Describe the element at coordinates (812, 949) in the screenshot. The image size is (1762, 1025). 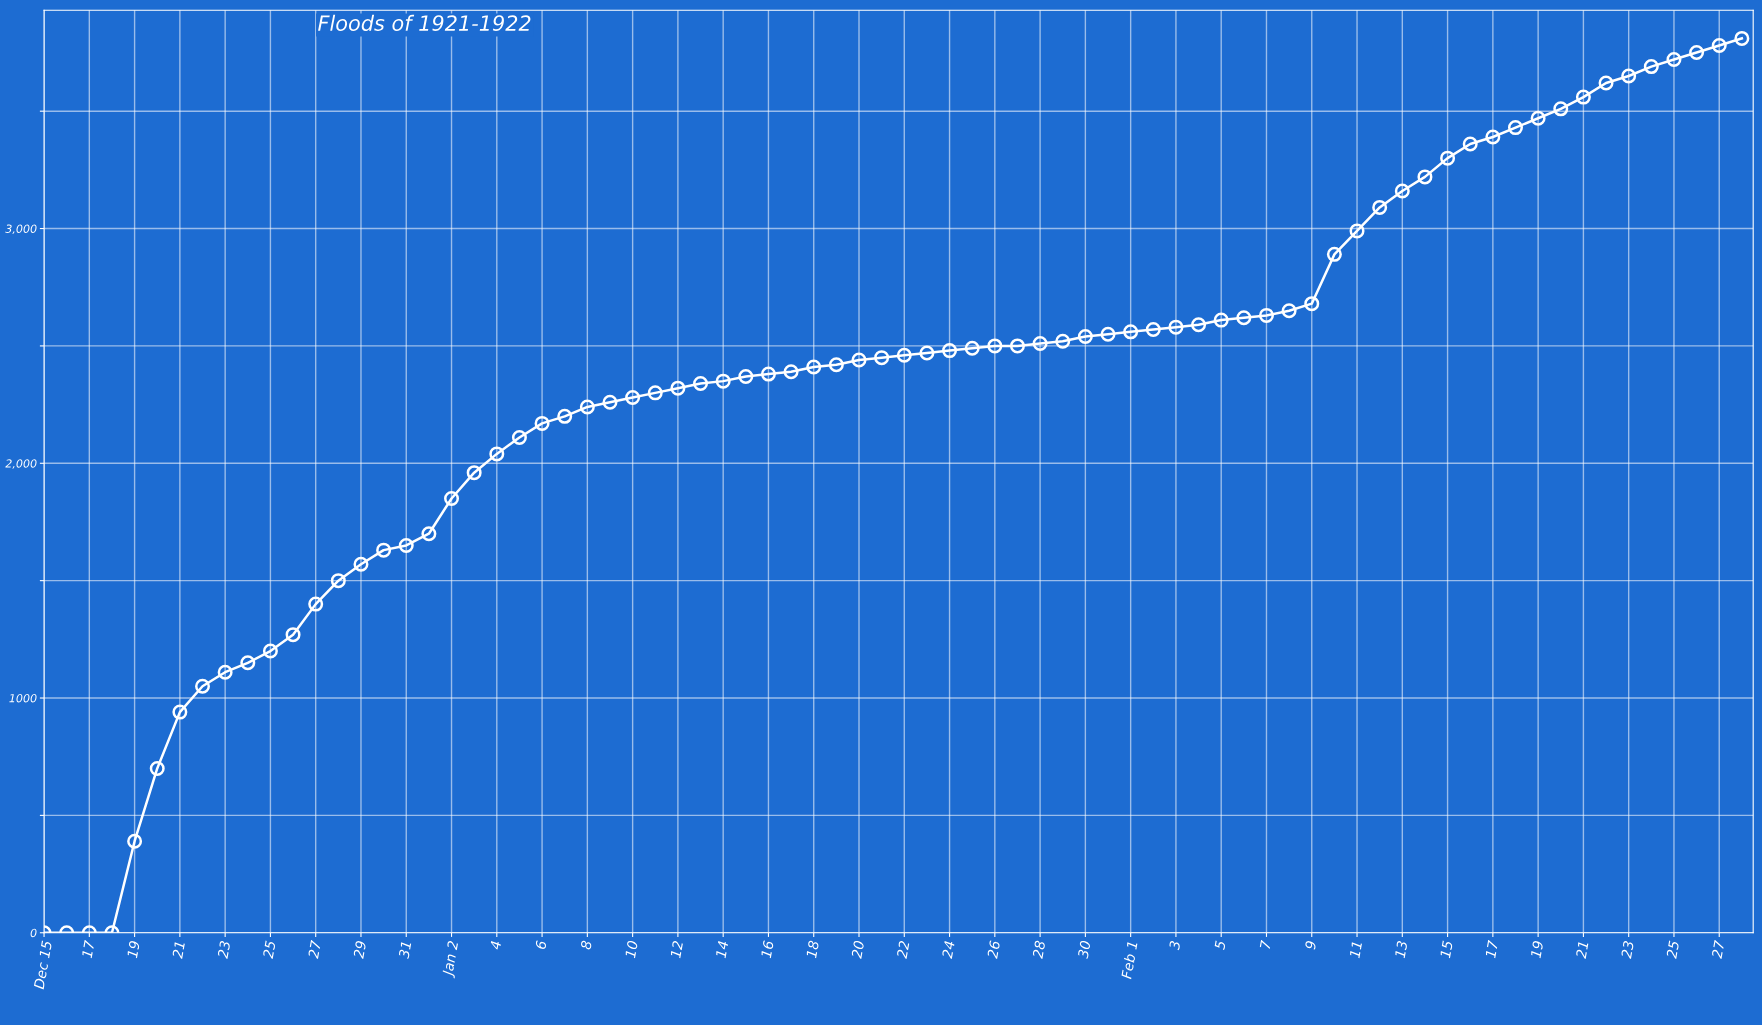
I see `x-tick-label: 18` at that location.